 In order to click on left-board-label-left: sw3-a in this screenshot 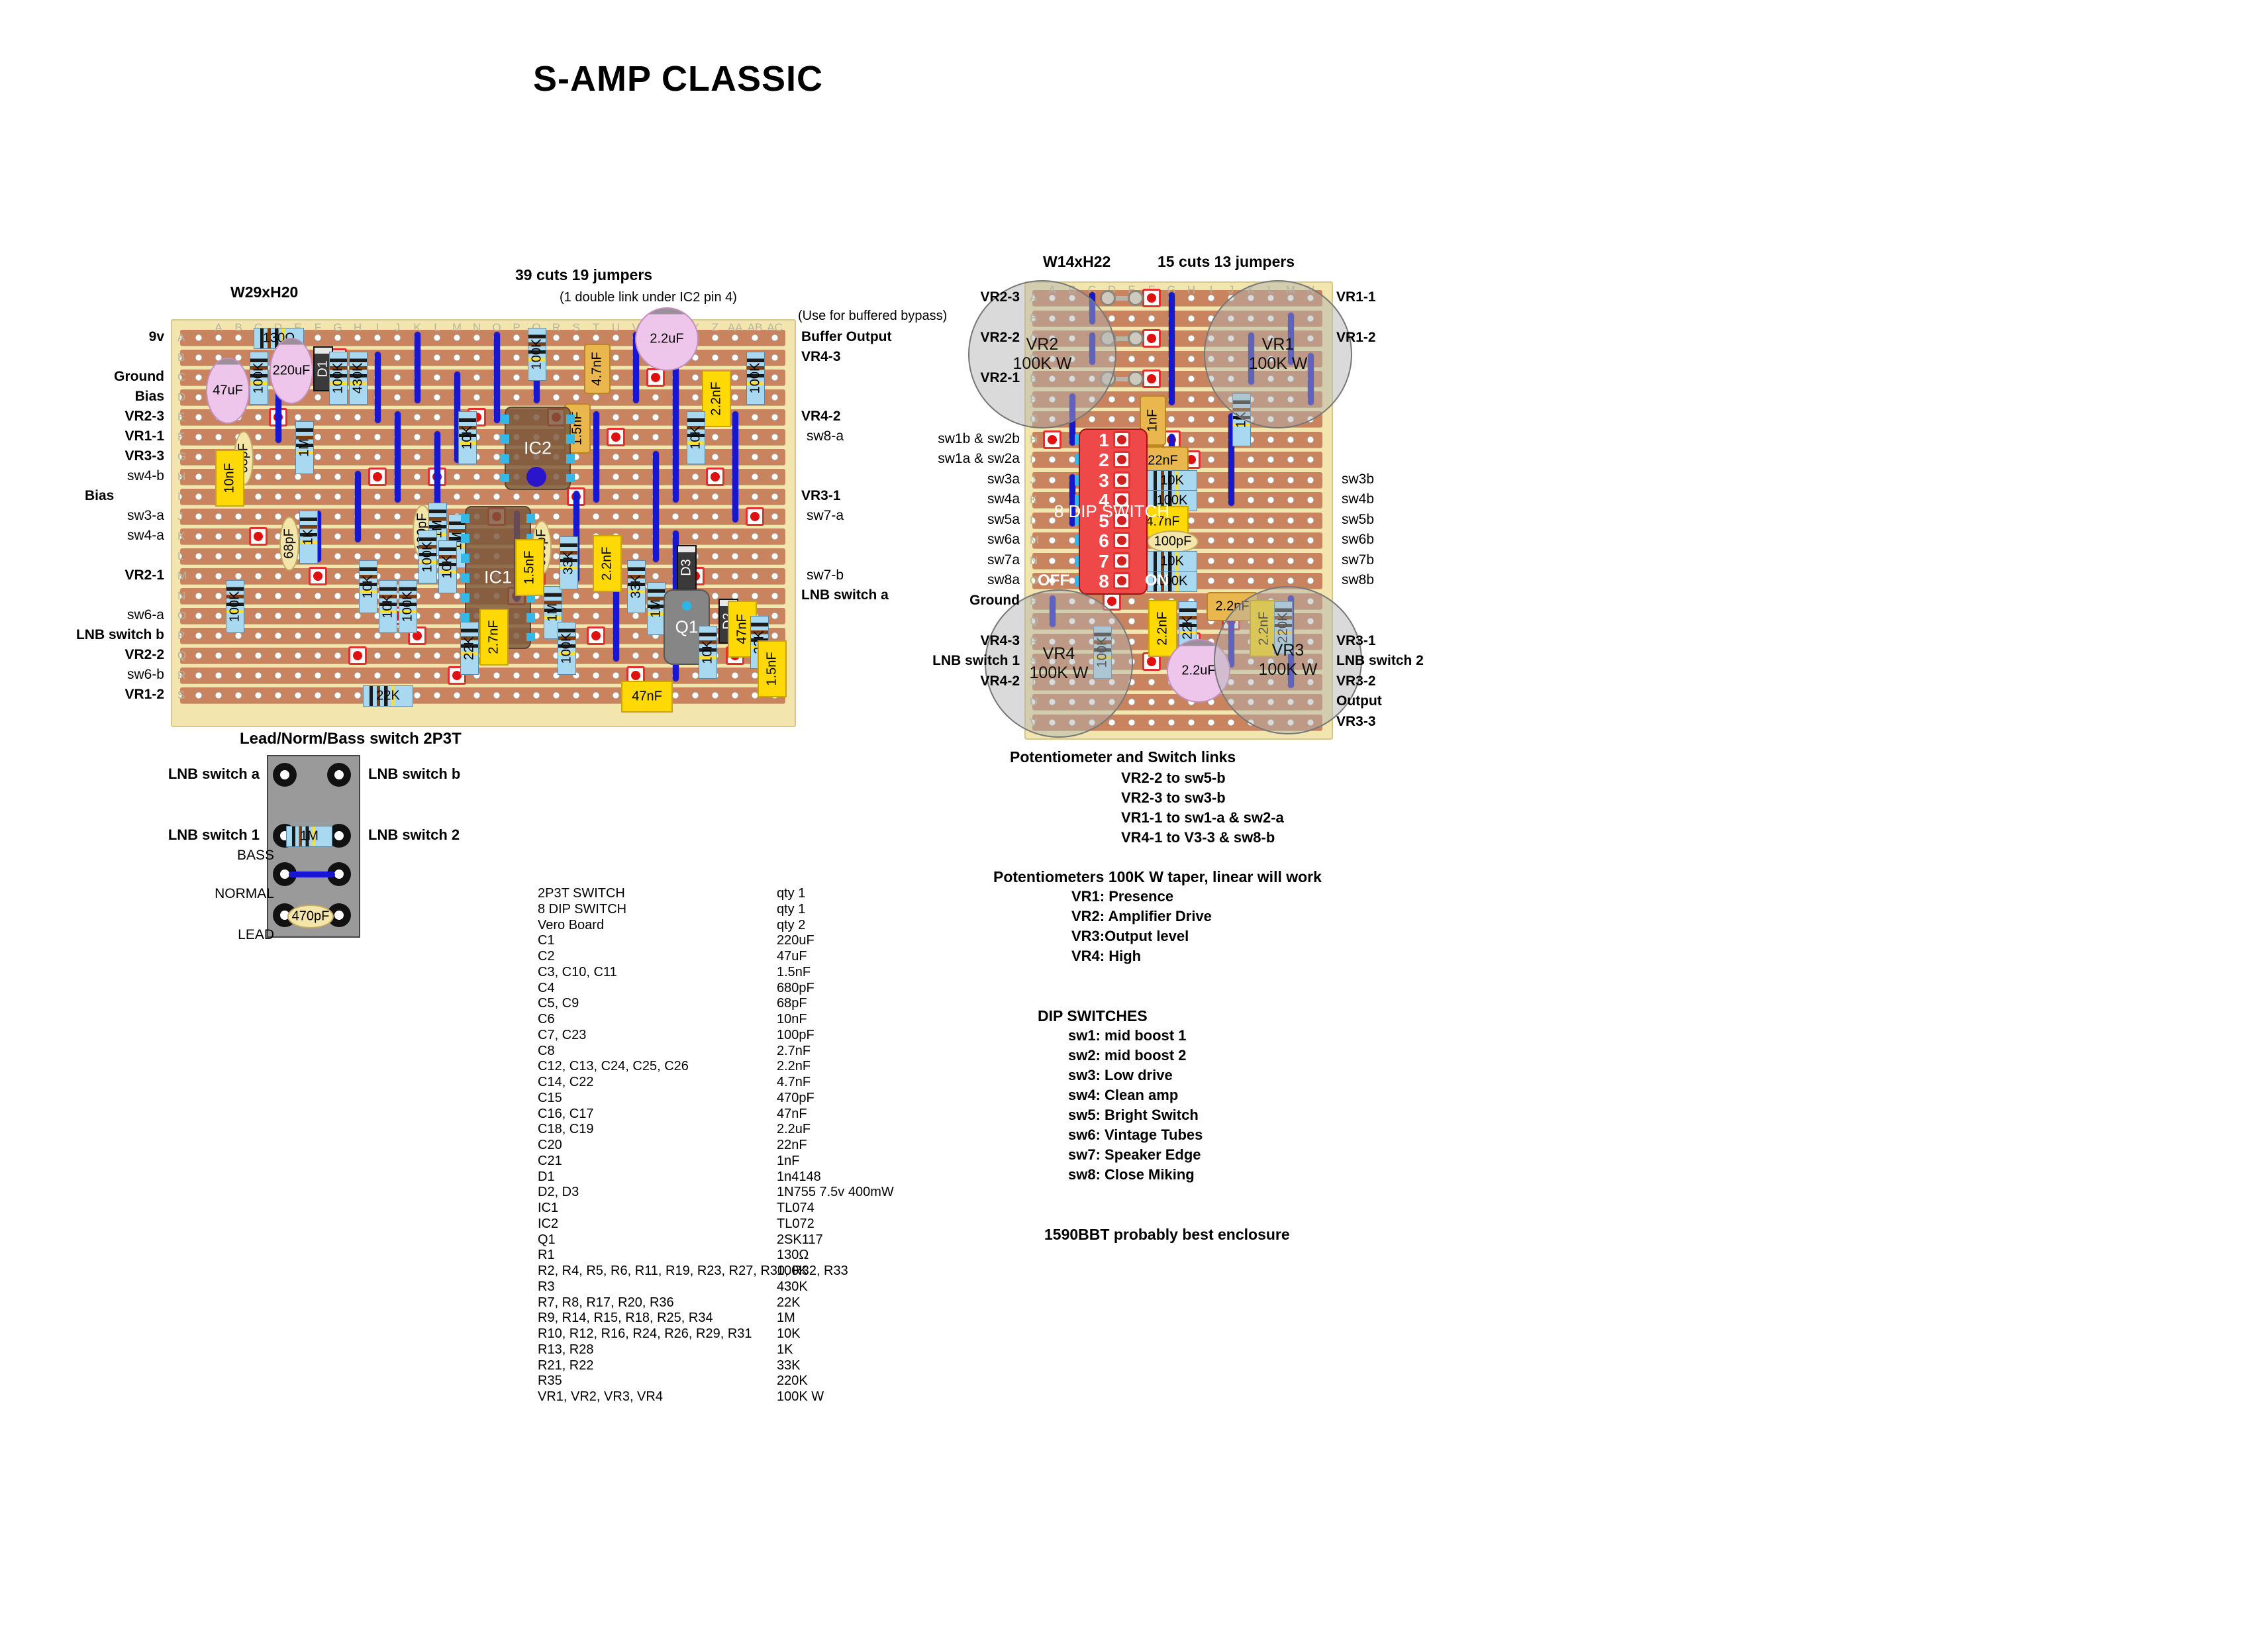, I will do `click(145, 515)`.